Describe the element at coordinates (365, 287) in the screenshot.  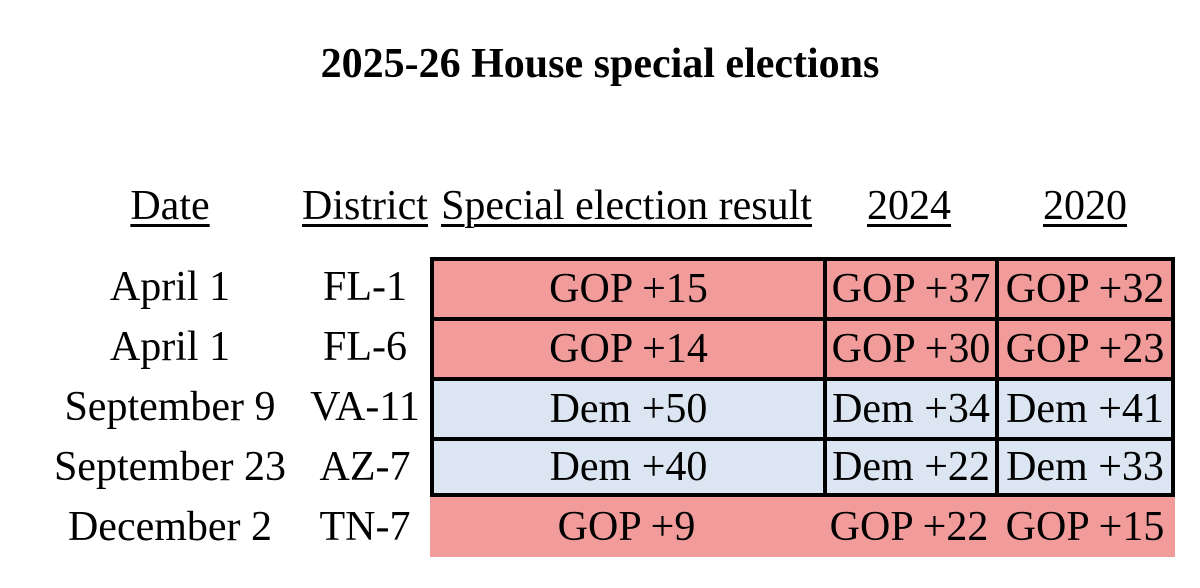
I see `cell-district: FL-1` at that location.